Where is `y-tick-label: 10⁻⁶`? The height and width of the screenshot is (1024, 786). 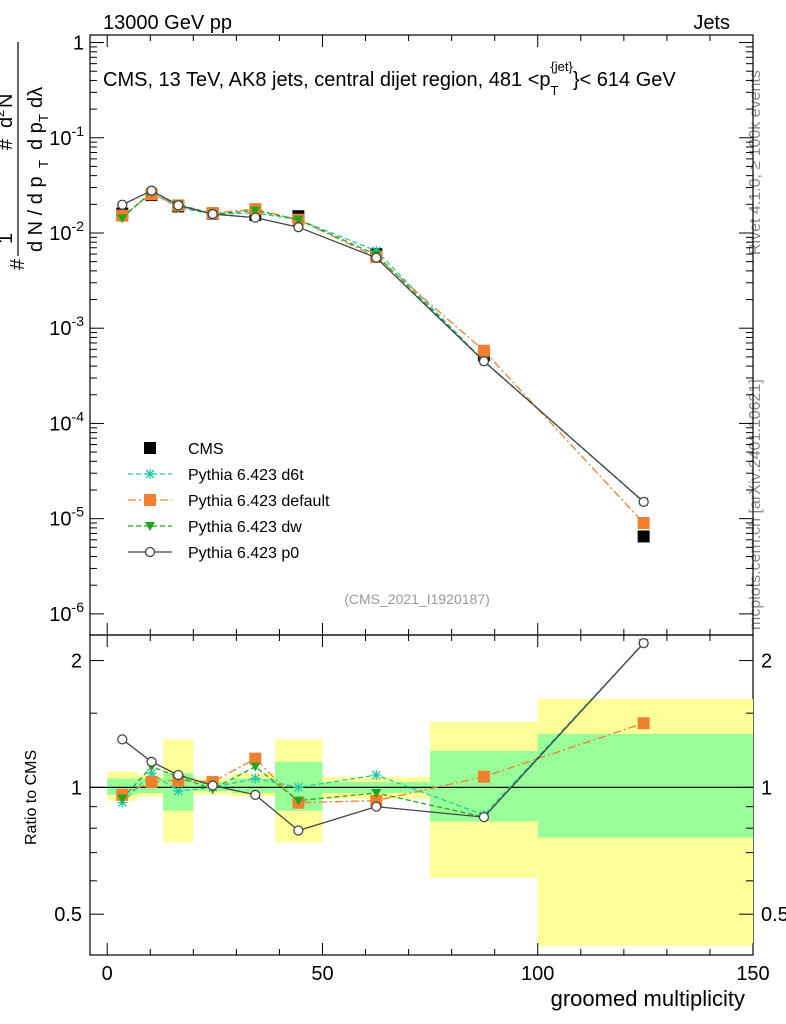
y-tick-label: 10⁻⁶ is located at coordinates (66, 612).